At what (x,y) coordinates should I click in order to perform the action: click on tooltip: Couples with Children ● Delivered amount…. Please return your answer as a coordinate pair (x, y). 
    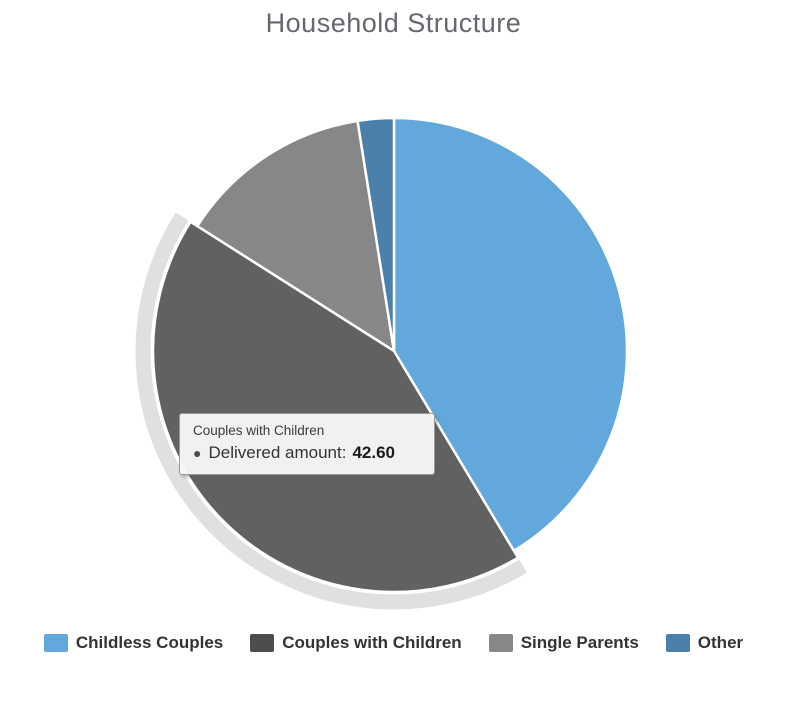
    Looking at the image, I should click on (307, 444).